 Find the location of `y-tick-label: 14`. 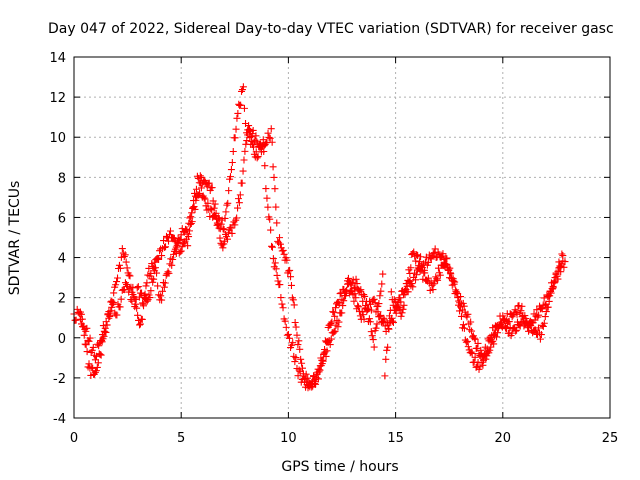

y-tick-label: 14 is located at coordinates (57, 58).